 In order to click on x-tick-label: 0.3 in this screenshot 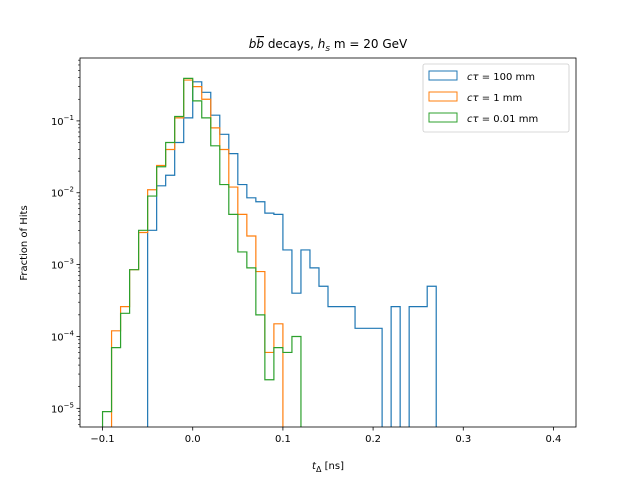, I will do `click(463, 439)`.